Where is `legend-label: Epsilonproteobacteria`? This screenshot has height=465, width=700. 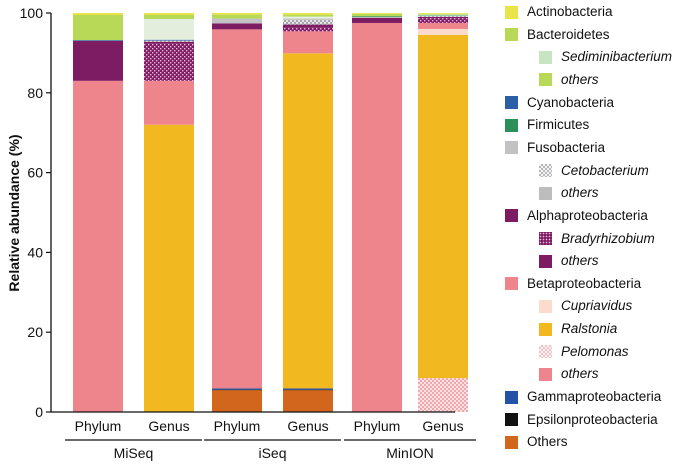 legend-label: Epsilonproteobacteria is located at coordinates (592, 419).